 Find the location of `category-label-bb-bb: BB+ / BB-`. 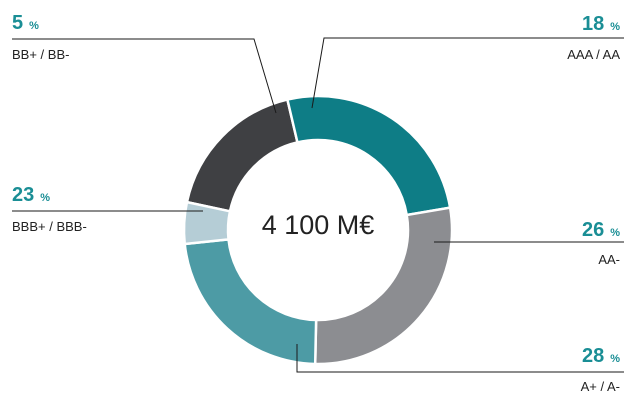

category-label-bb-bb: BB+ / BB- is located at coordinates (40, 54).